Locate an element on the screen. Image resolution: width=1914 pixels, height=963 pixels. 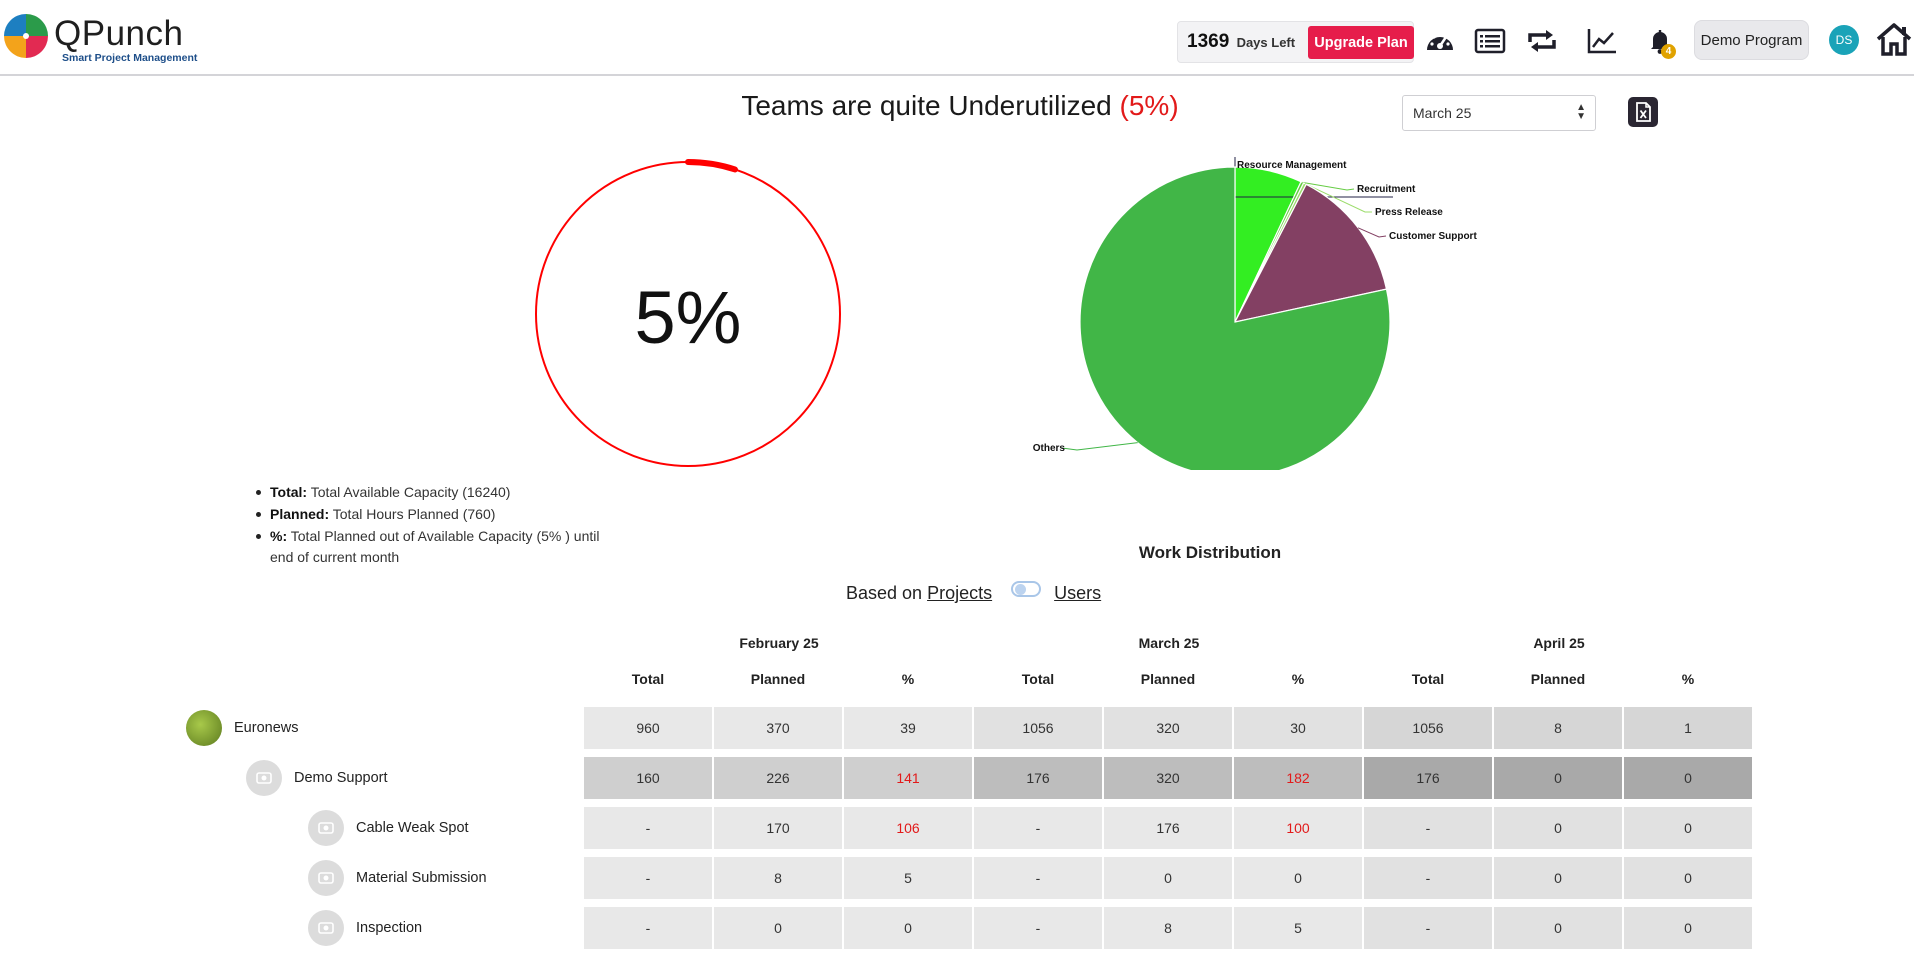
select-arrows-icon: ▲ ▼ is located at coordinates (1581, 112).